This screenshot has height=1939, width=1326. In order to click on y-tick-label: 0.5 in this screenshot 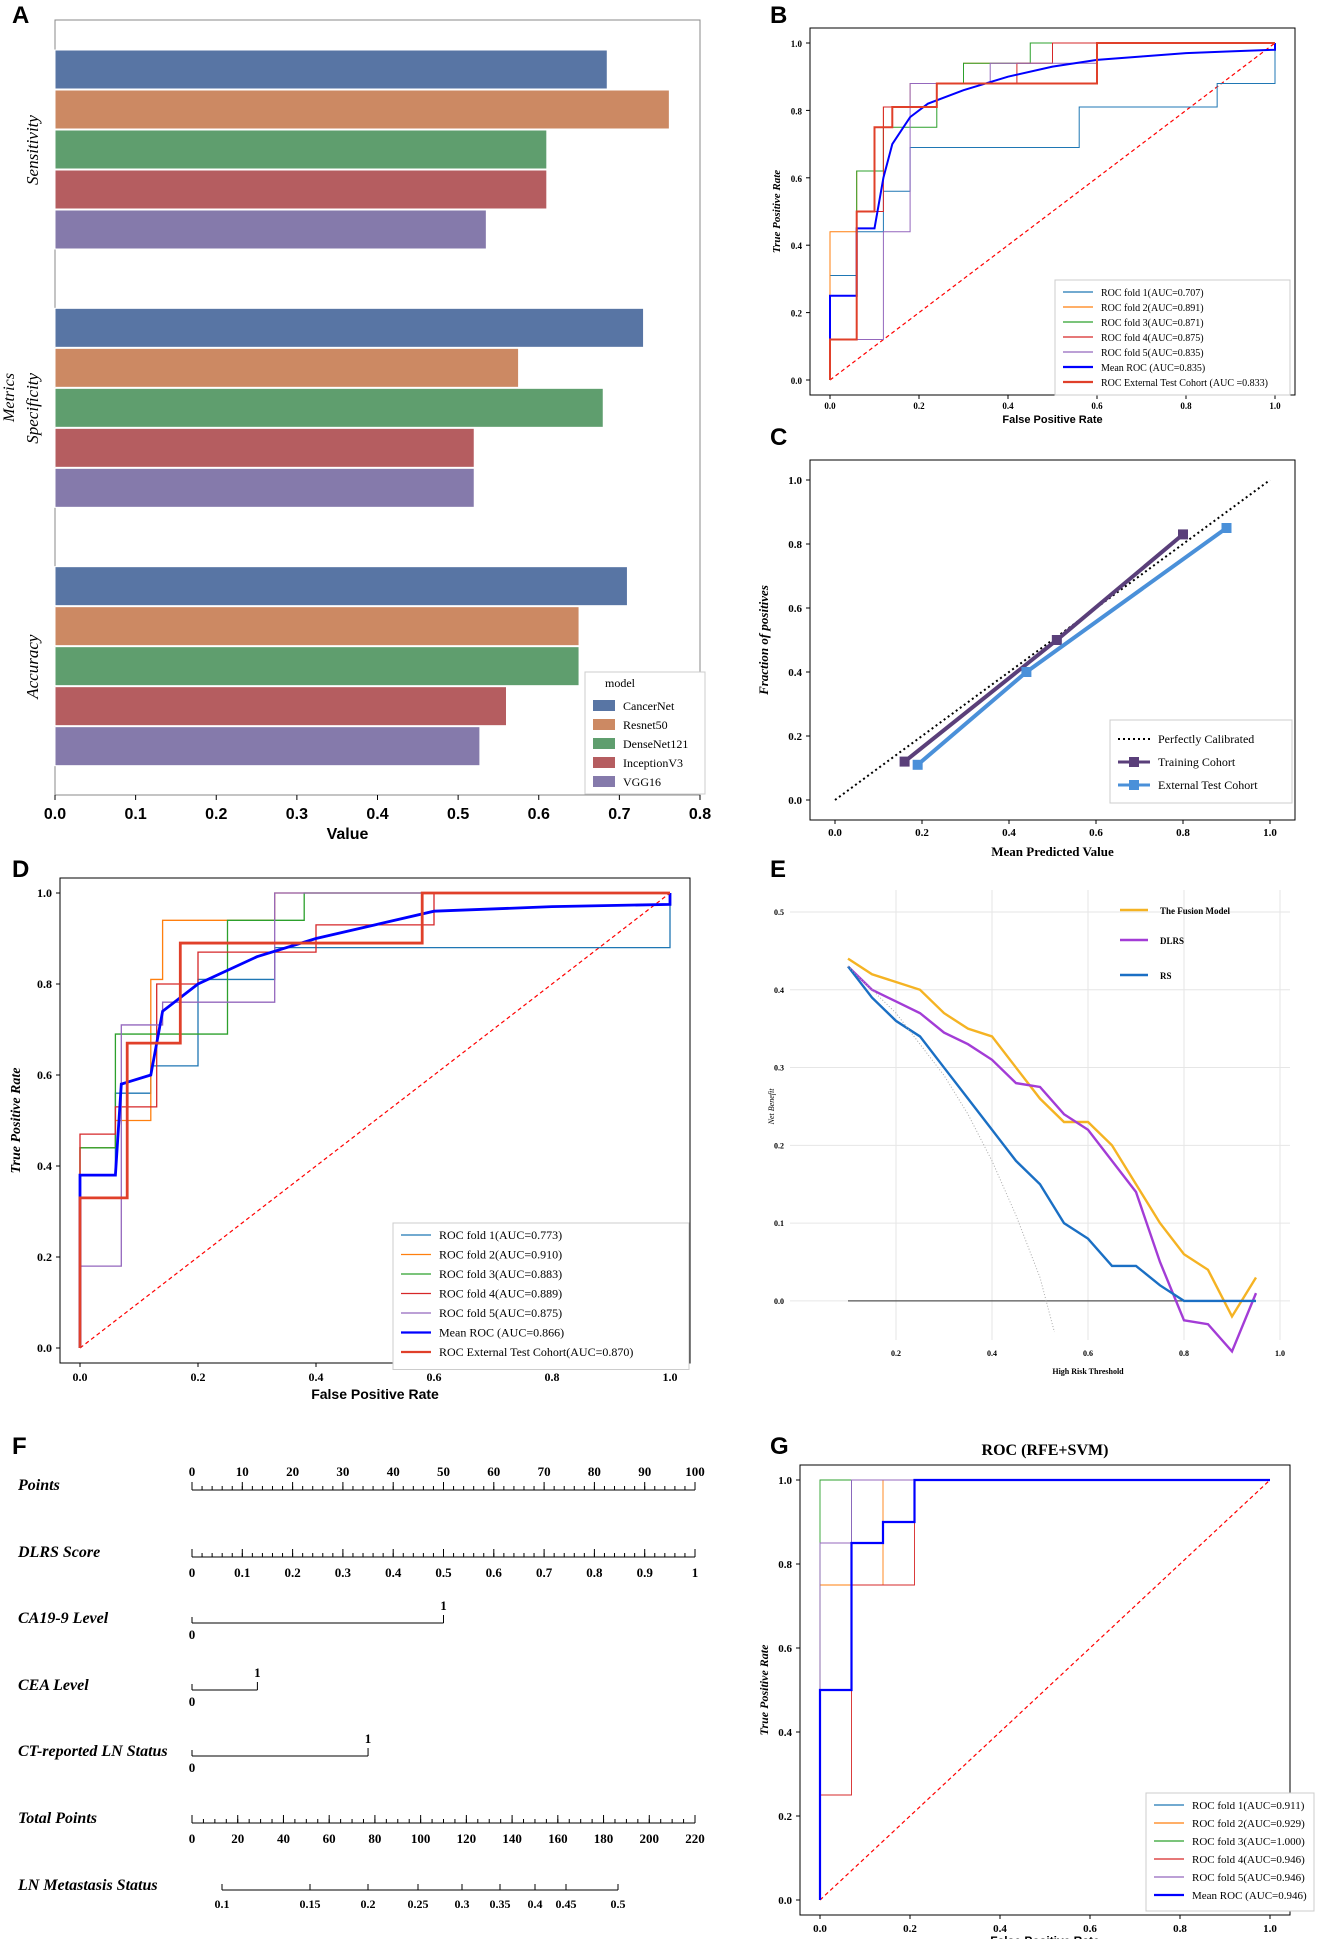, I will do `click(779, 912)`.